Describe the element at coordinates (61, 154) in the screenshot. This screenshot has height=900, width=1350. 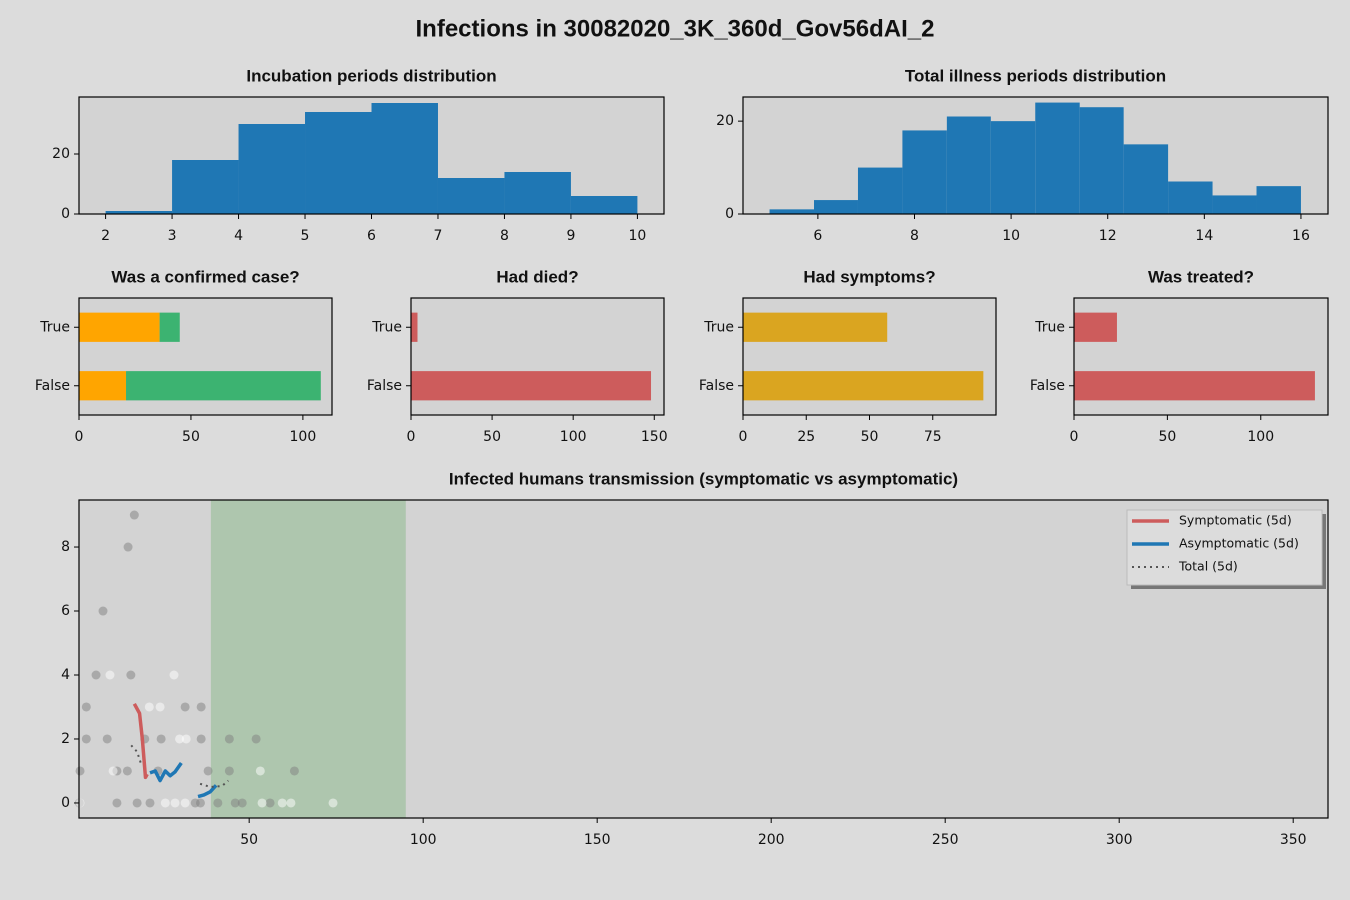
I see `y-tick-label: 20` at that location.